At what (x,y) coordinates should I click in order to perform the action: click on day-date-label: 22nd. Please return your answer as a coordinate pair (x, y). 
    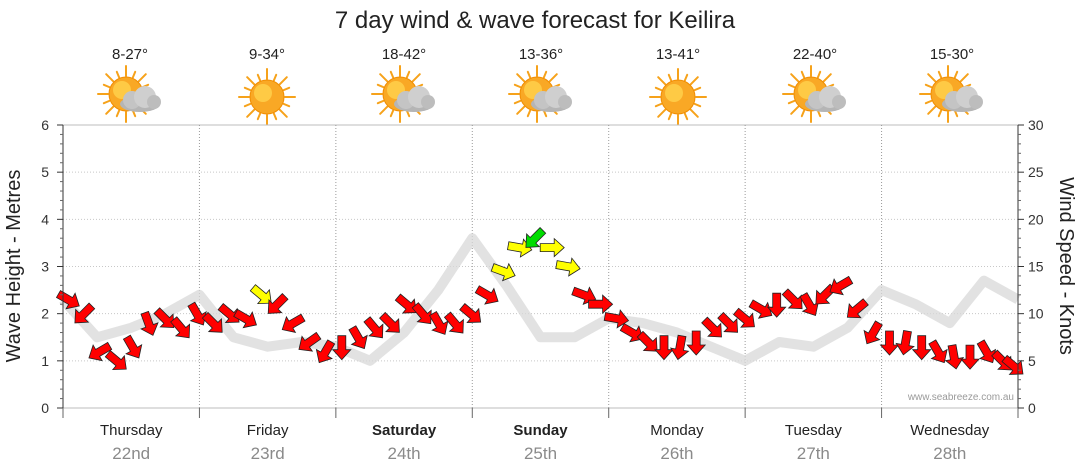
    Looking at the image, I should click on (131, 453).